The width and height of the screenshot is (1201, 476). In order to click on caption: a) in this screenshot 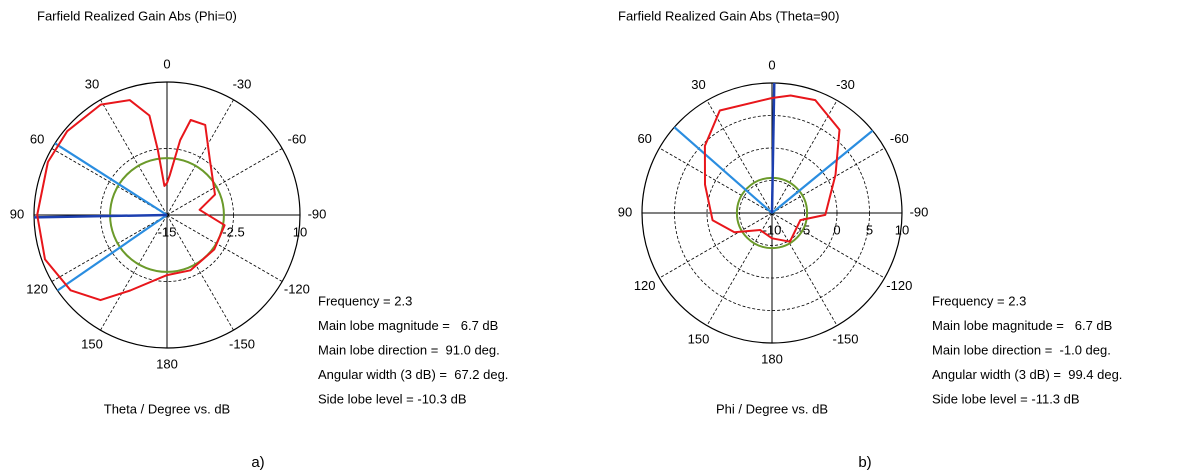, I will do `click(257, 462)`.